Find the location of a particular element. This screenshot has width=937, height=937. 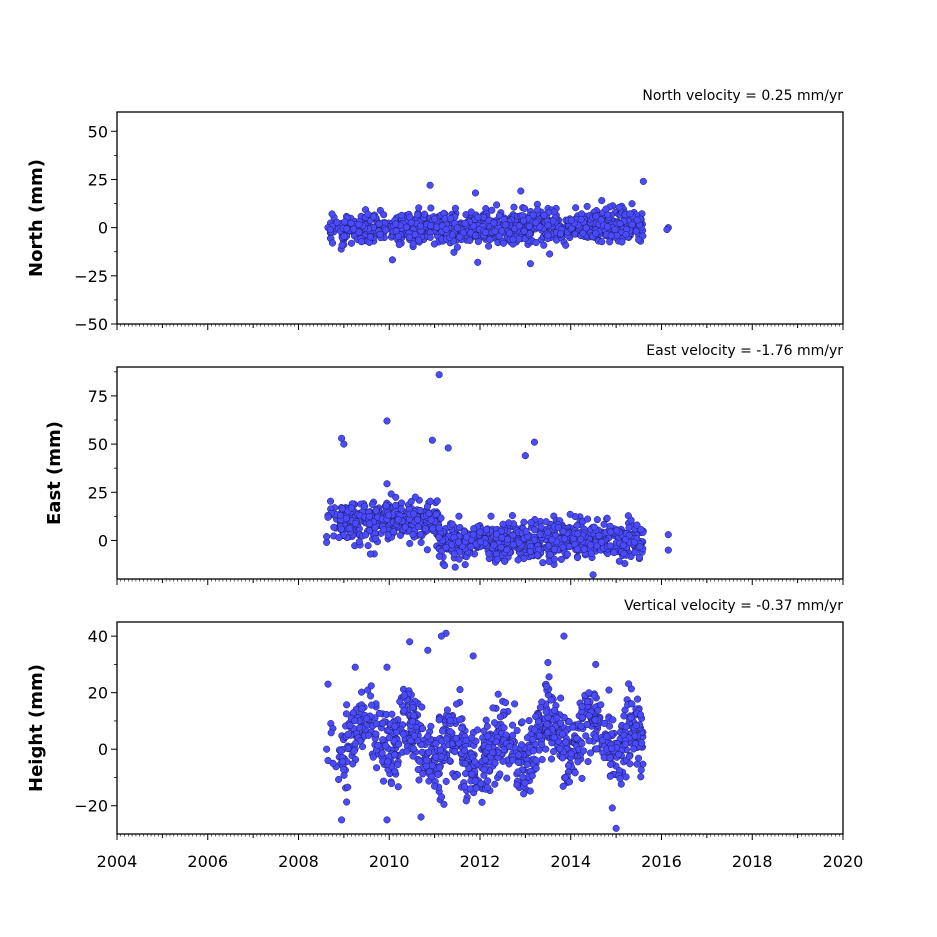

x-tick-label: 2010 is located at coordinates (389, 861).